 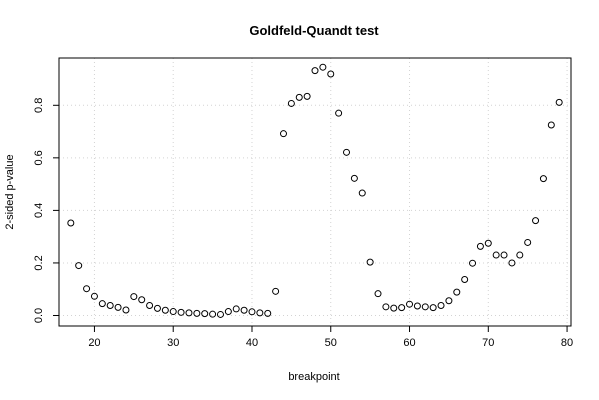 What do you see at coordinates (39, 262) in the screenshot?
I see `y-tick-label: 0.2` at bounding box center [39, 262].